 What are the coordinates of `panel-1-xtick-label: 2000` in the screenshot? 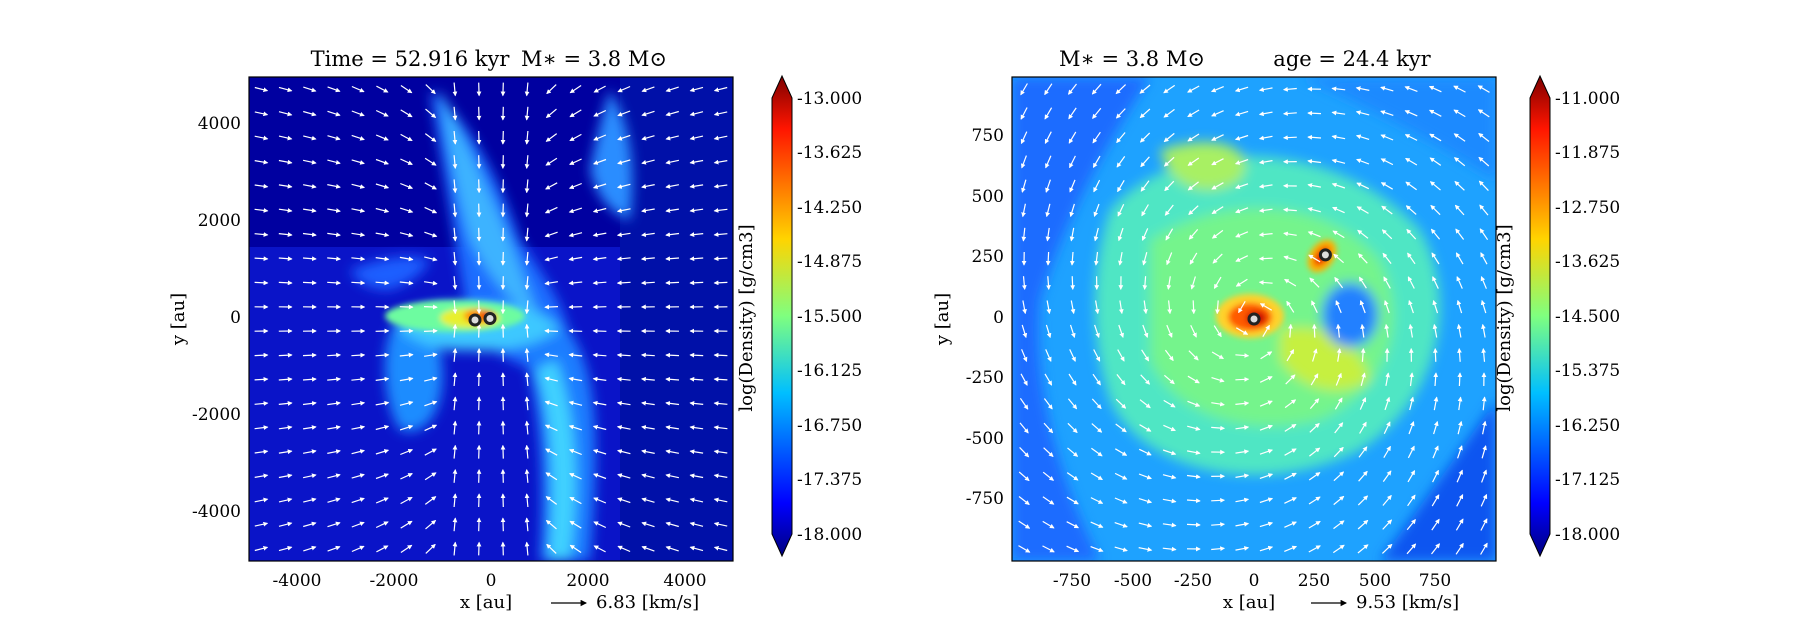 It's located at (587, 581).